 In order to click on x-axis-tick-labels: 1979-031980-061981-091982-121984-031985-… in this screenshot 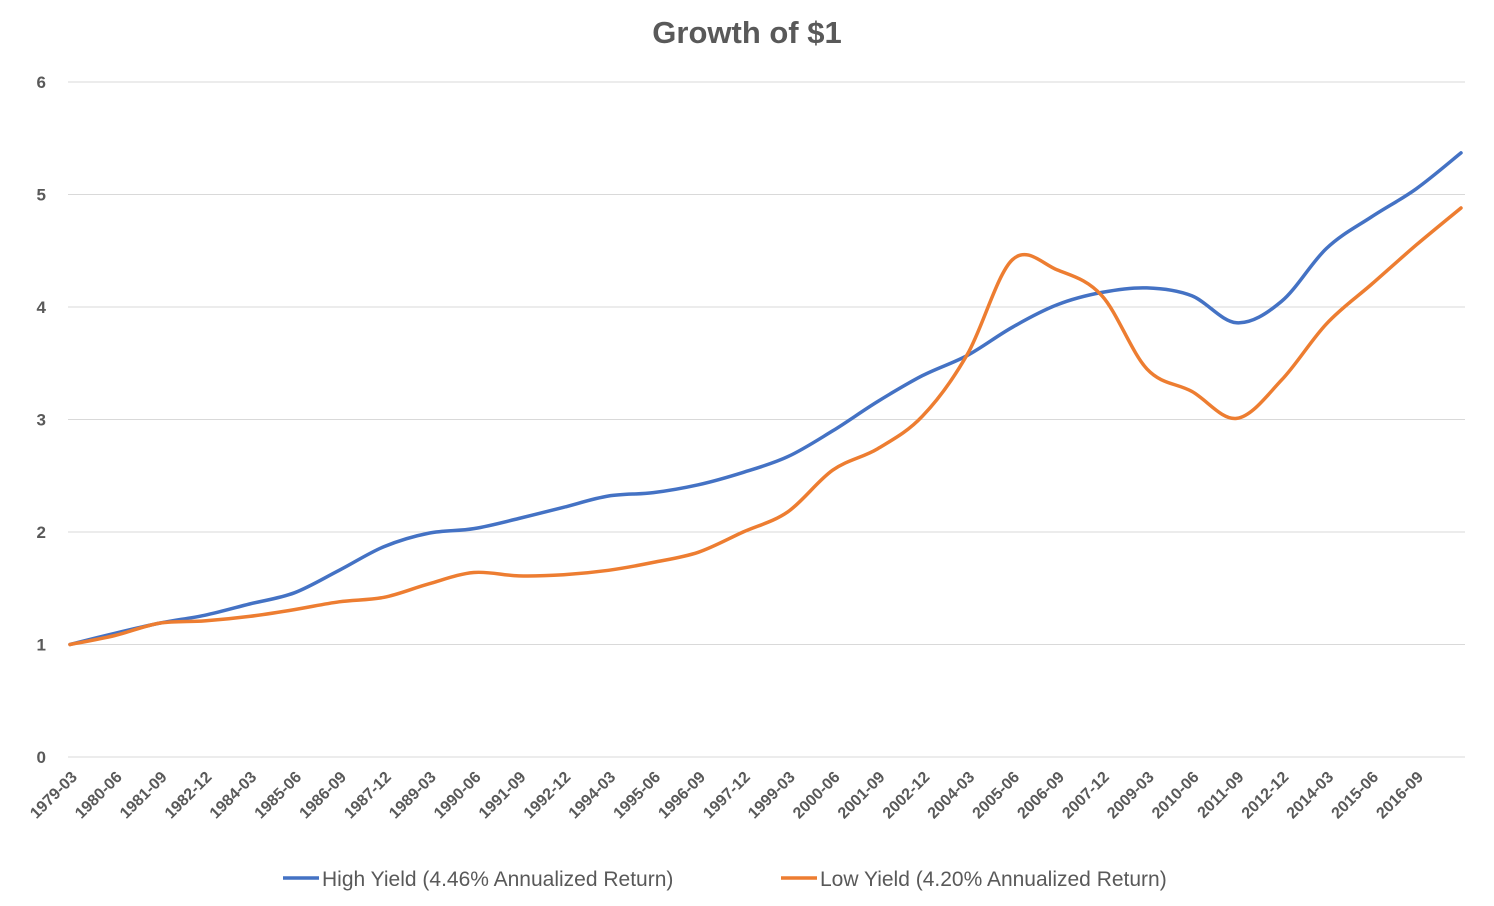, I will do `click(727, 796)`.